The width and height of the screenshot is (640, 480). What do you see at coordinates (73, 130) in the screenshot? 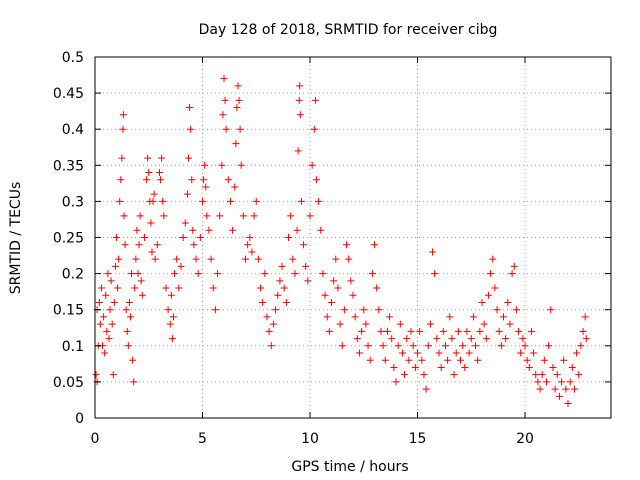
I see `y-tick-label: 0.4` at bounding box center [73, 130].